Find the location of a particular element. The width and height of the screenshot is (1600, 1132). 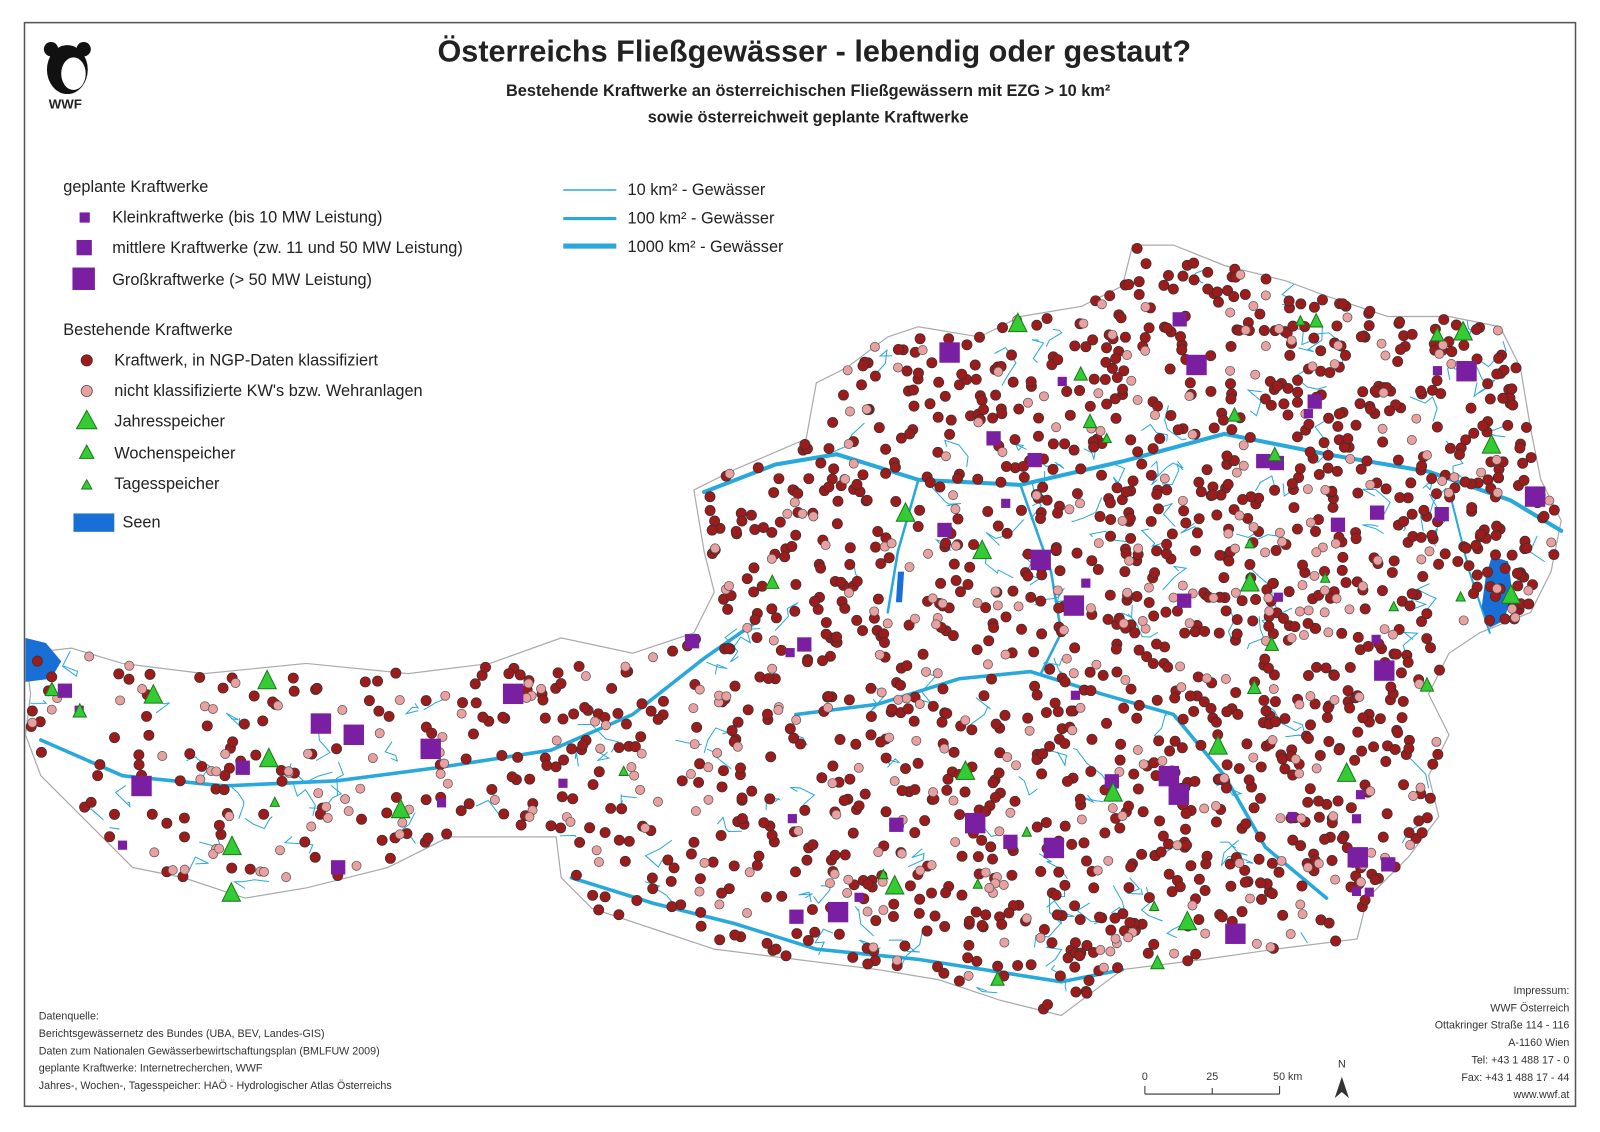

scale-label: 0 is located at coordinates (1145, 1077).